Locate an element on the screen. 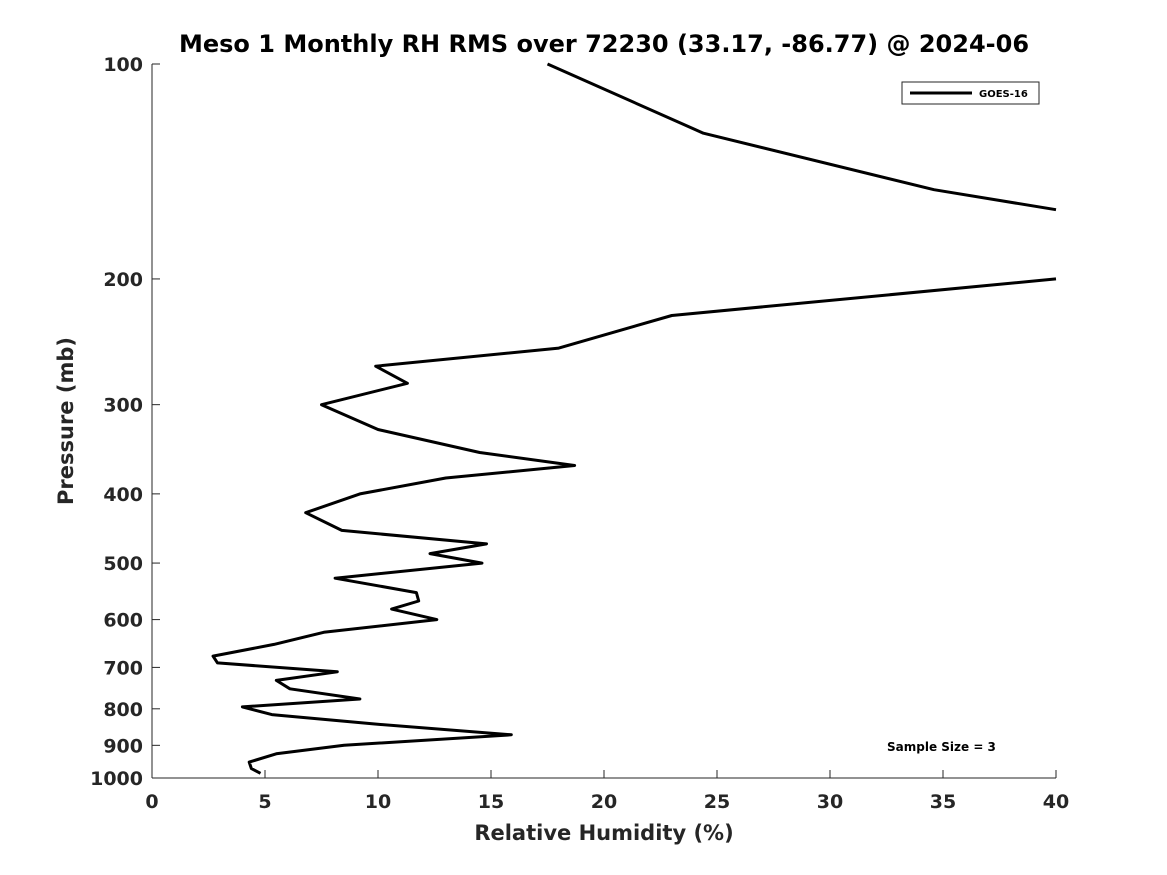 The width and height of the screenshot is (1167, 875). legend: GOES-16 is located at coordinates (970, 93).